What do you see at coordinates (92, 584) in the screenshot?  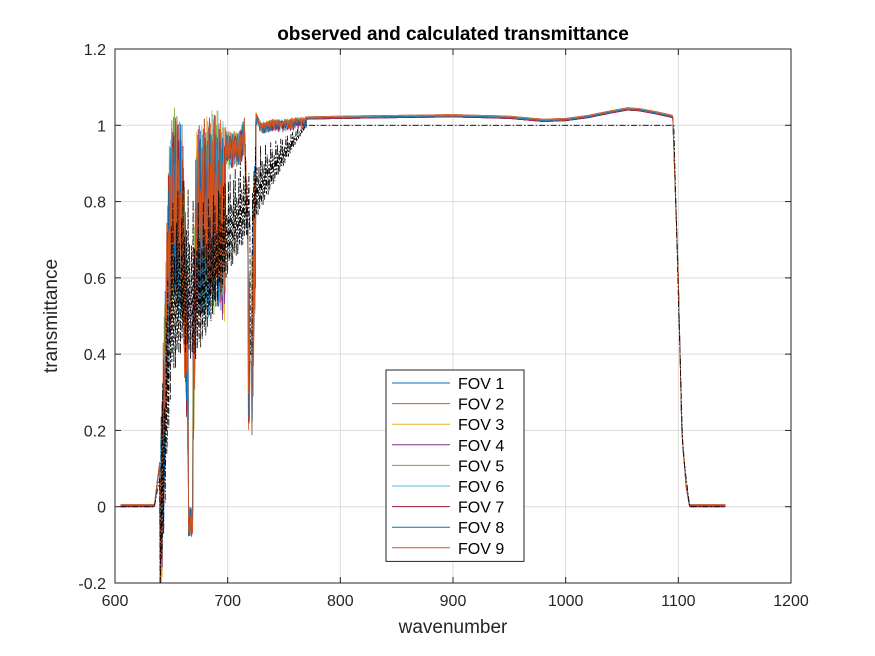 I see `y-tick-label: -0.2` at bounding box center [92, 584].